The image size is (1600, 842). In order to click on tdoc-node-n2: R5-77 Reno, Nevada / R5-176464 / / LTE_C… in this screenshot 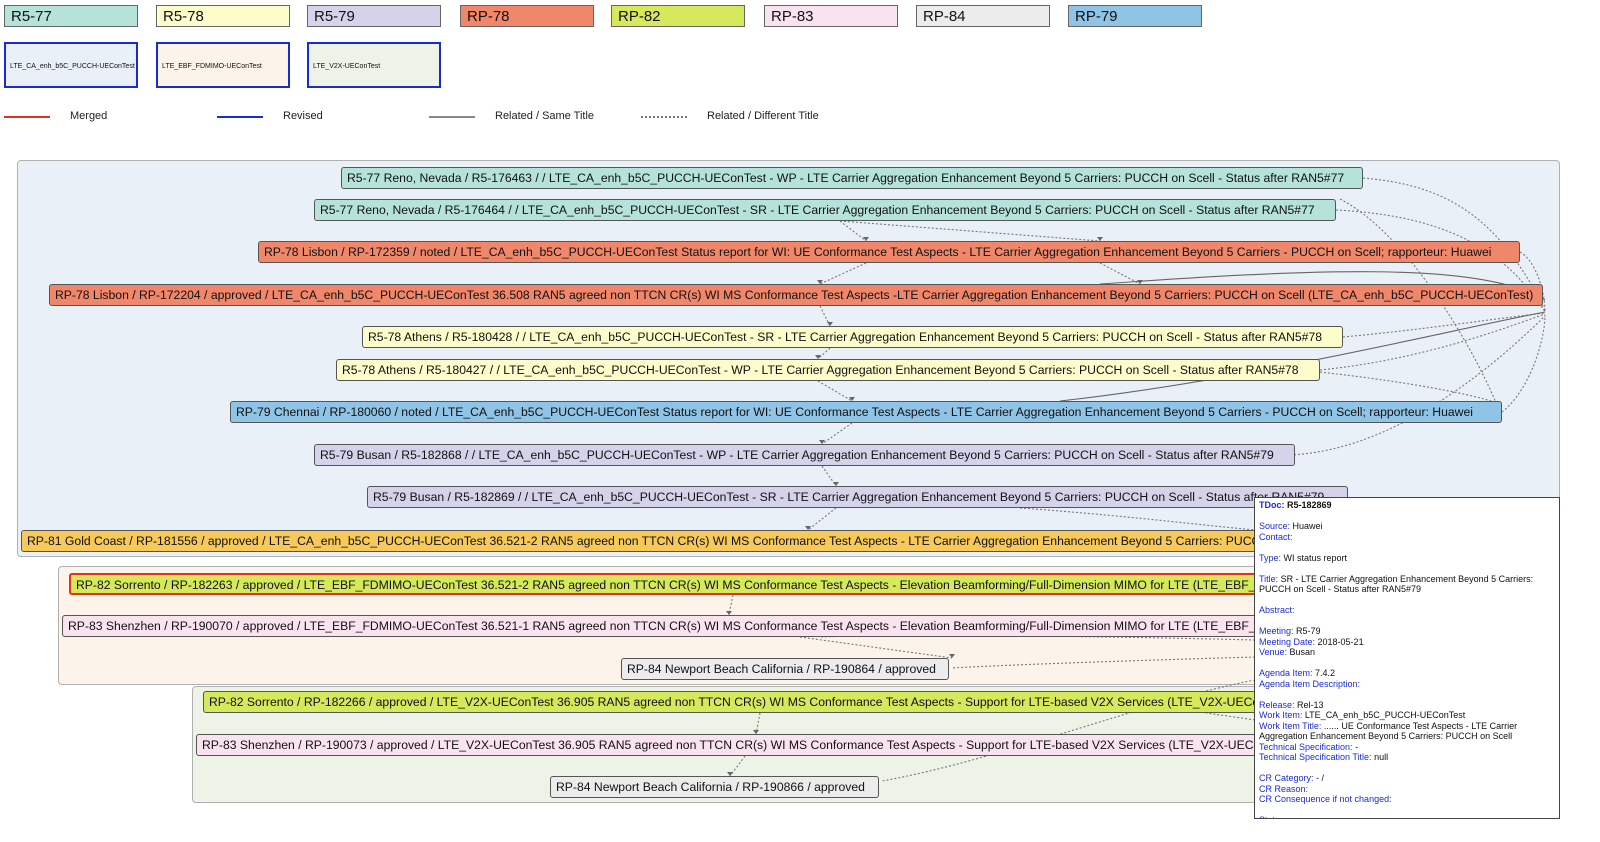, I will do `click(825, 210)`.